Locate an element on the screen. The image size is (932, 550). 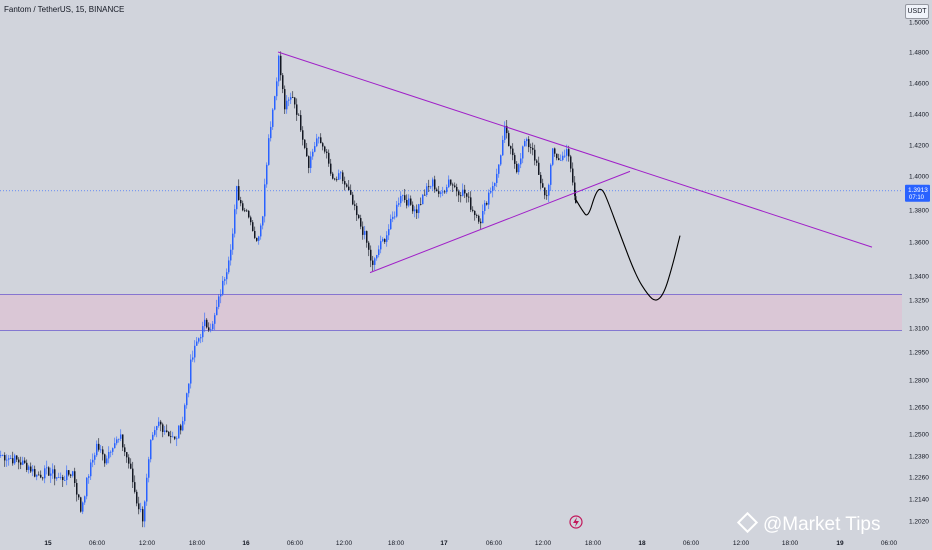
price-tick-label: 1.2260 is located at coordinates (919, 478).